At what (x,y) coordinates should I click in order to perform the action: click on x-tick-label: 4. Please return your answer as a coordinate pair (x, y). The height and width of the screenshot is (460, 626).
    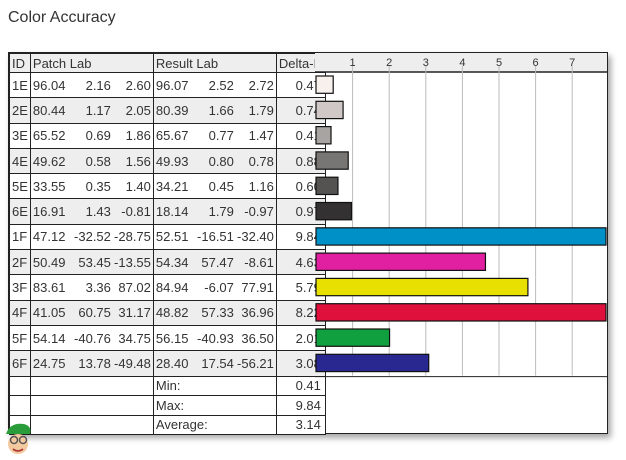
    Looking at the image, I should click on (462, 63).